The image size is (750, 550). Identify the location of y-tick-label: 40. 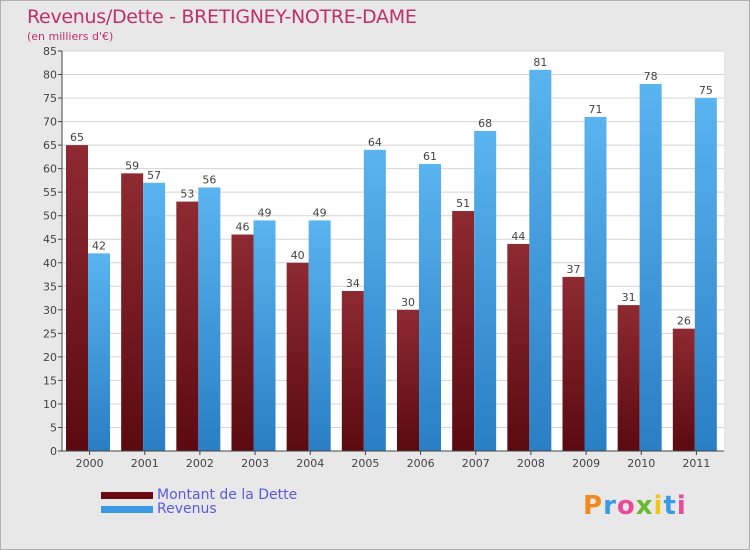
(50, 263).